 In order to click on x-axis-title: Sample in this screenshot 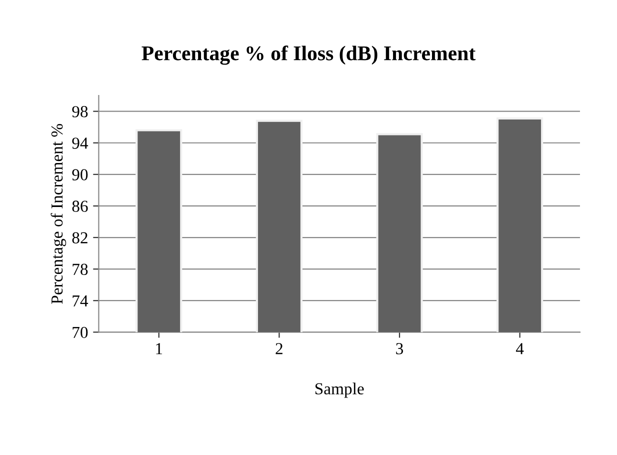, I will do `click(339, 390)`.